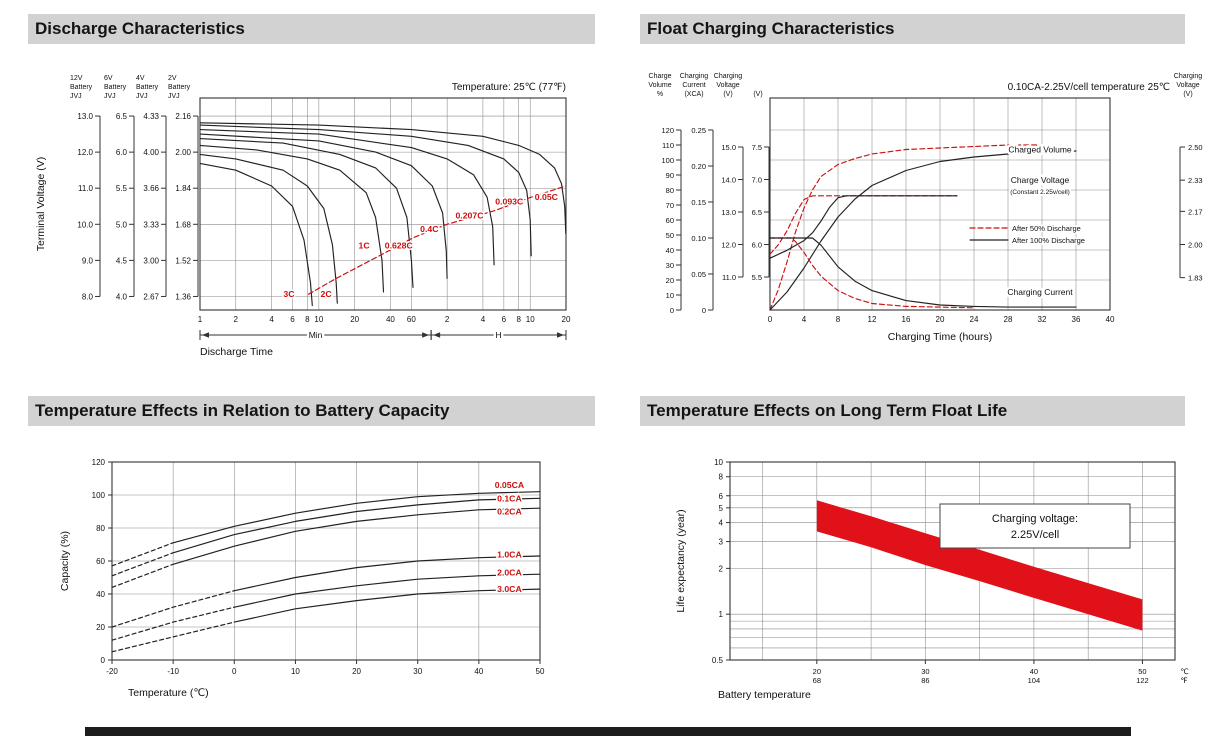  Describe the element at coordinates (509, 573) in the screenshot. I see `svg-text: 2.0CA` at that location.